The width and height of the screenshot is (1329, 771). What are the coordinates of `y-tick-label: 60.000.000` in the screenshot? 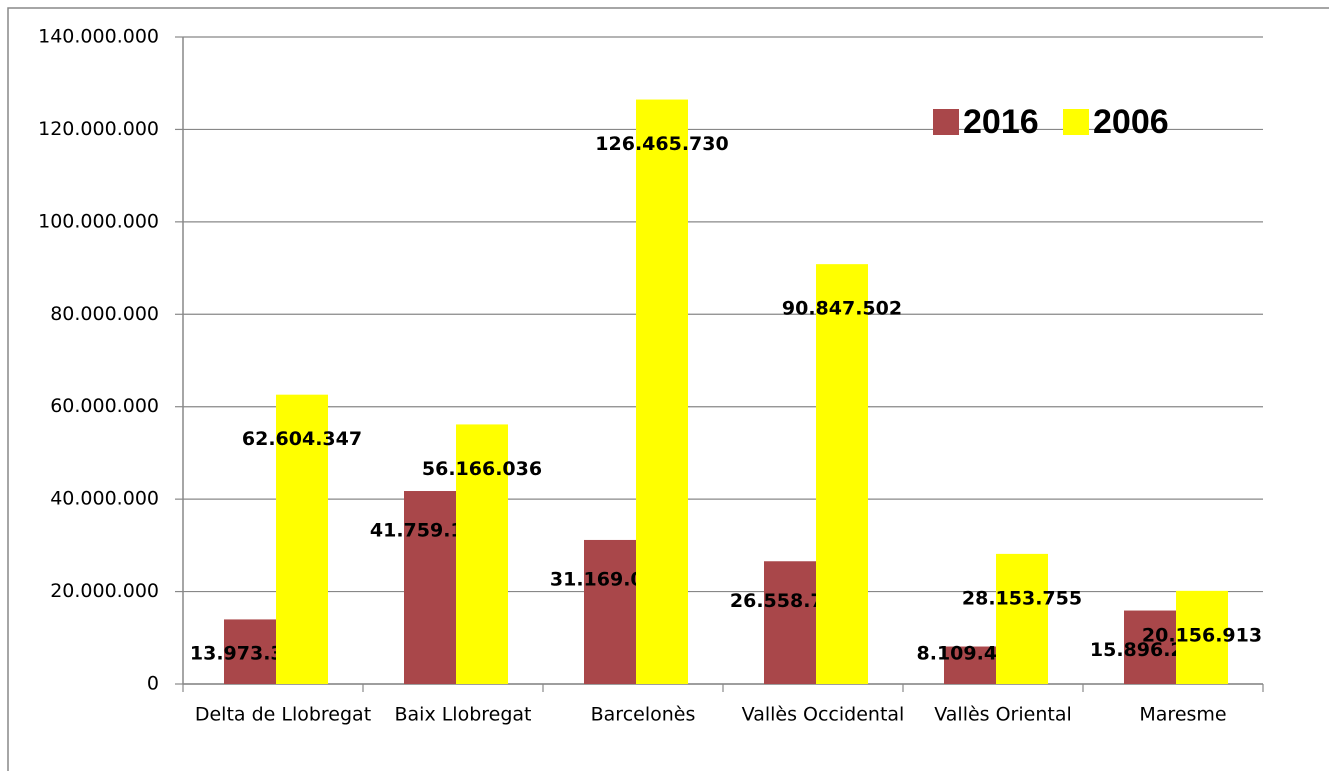 It's located at (104, 406).